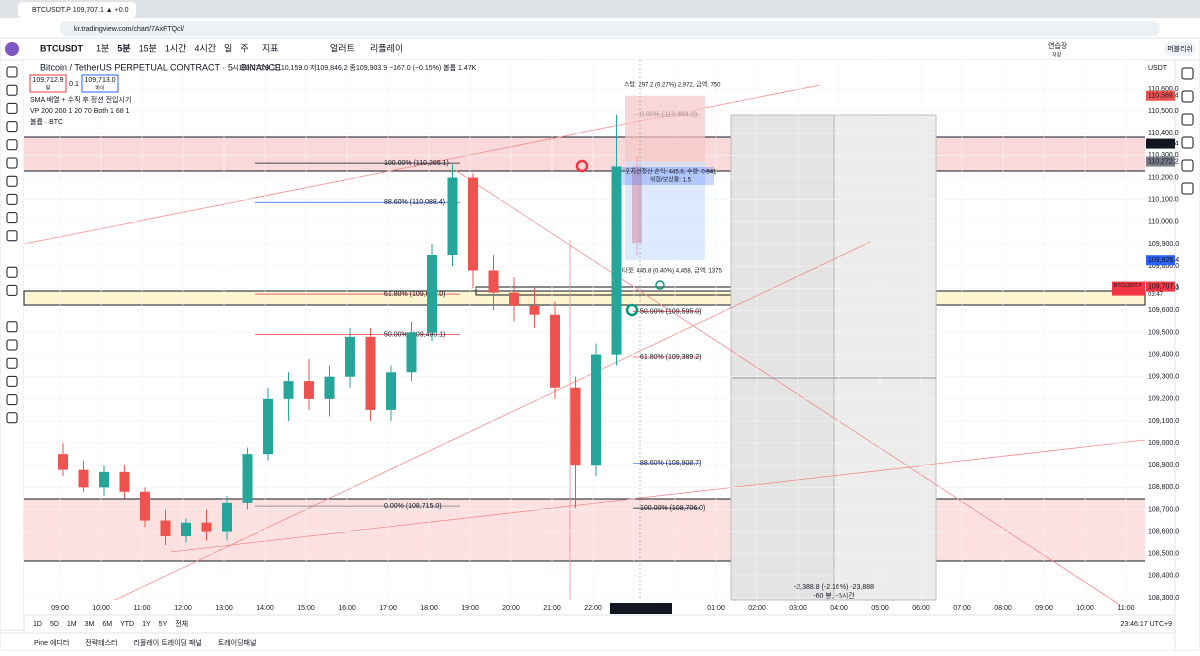  Describe the element at coordinates (665, 211) in the screenshot. I see `target-zone` at that location.